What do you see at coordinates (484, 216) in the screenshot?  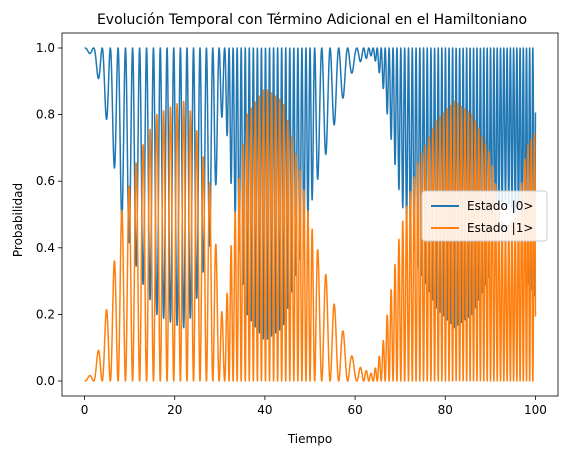 I see `legend: Estado |0> Estado |1>` at bounding box center [484, 216].